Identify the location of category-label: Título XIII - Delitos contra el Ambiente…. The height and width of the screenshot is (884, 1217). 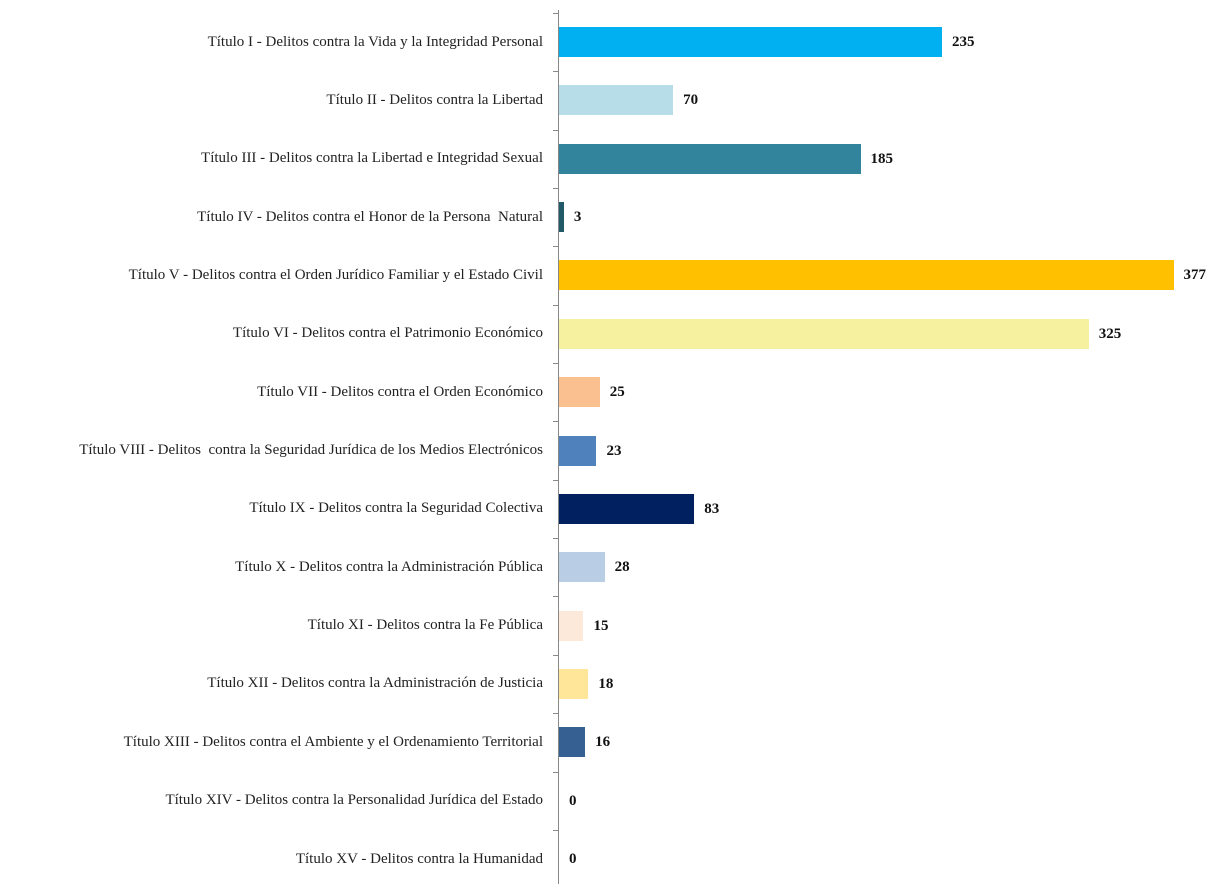
(271, 742).